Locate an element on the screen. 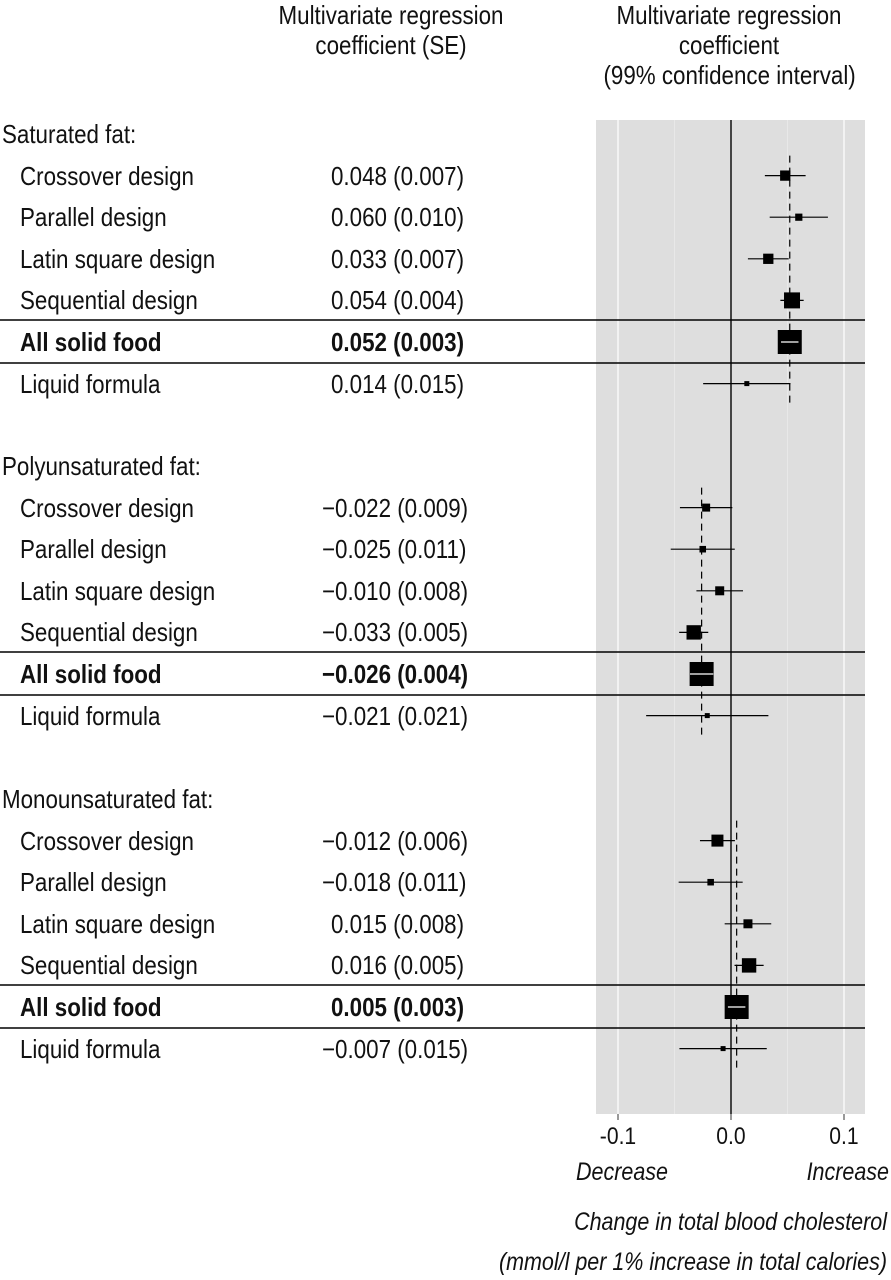  row-coefficient: −0.007 (0.015) is located at coordinates (395, 1048).